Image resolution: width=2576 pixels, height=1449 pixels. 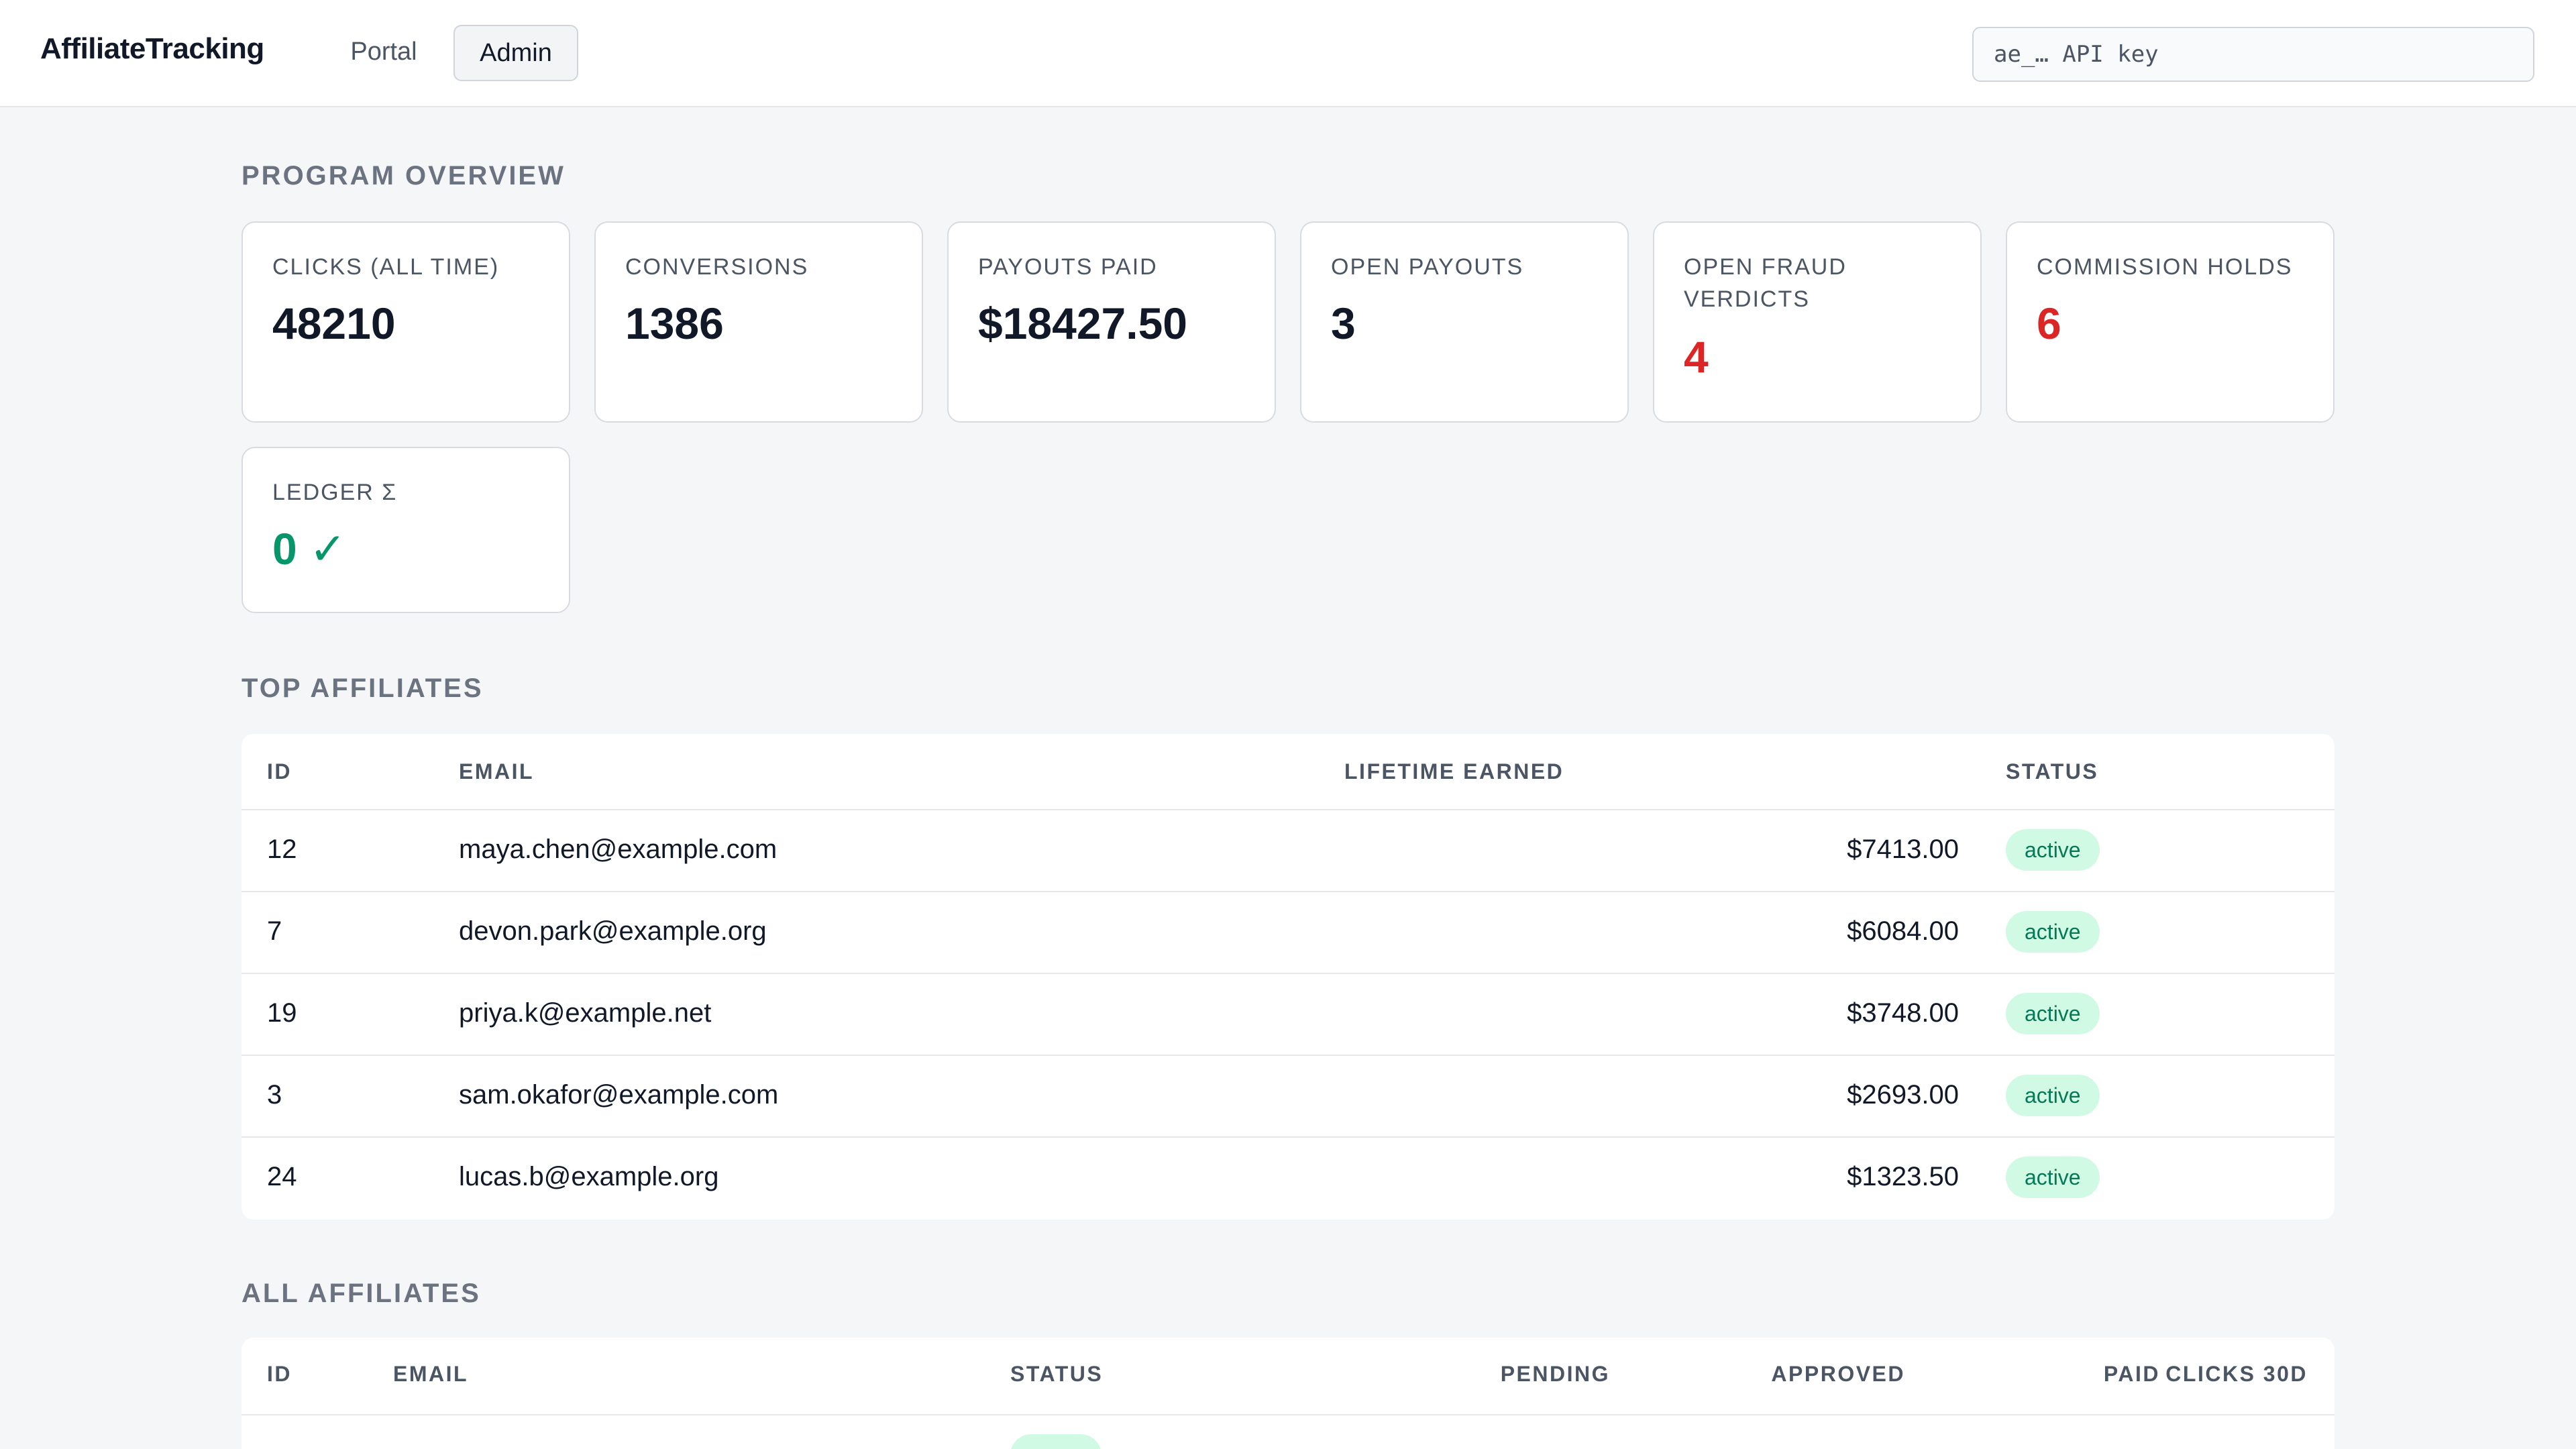 What do you see at coordinates (2236, 1374) in the screenshot?
I see `col-header-clicks-30d: CLICKS 30D` at bounding box center [2236, 1374].